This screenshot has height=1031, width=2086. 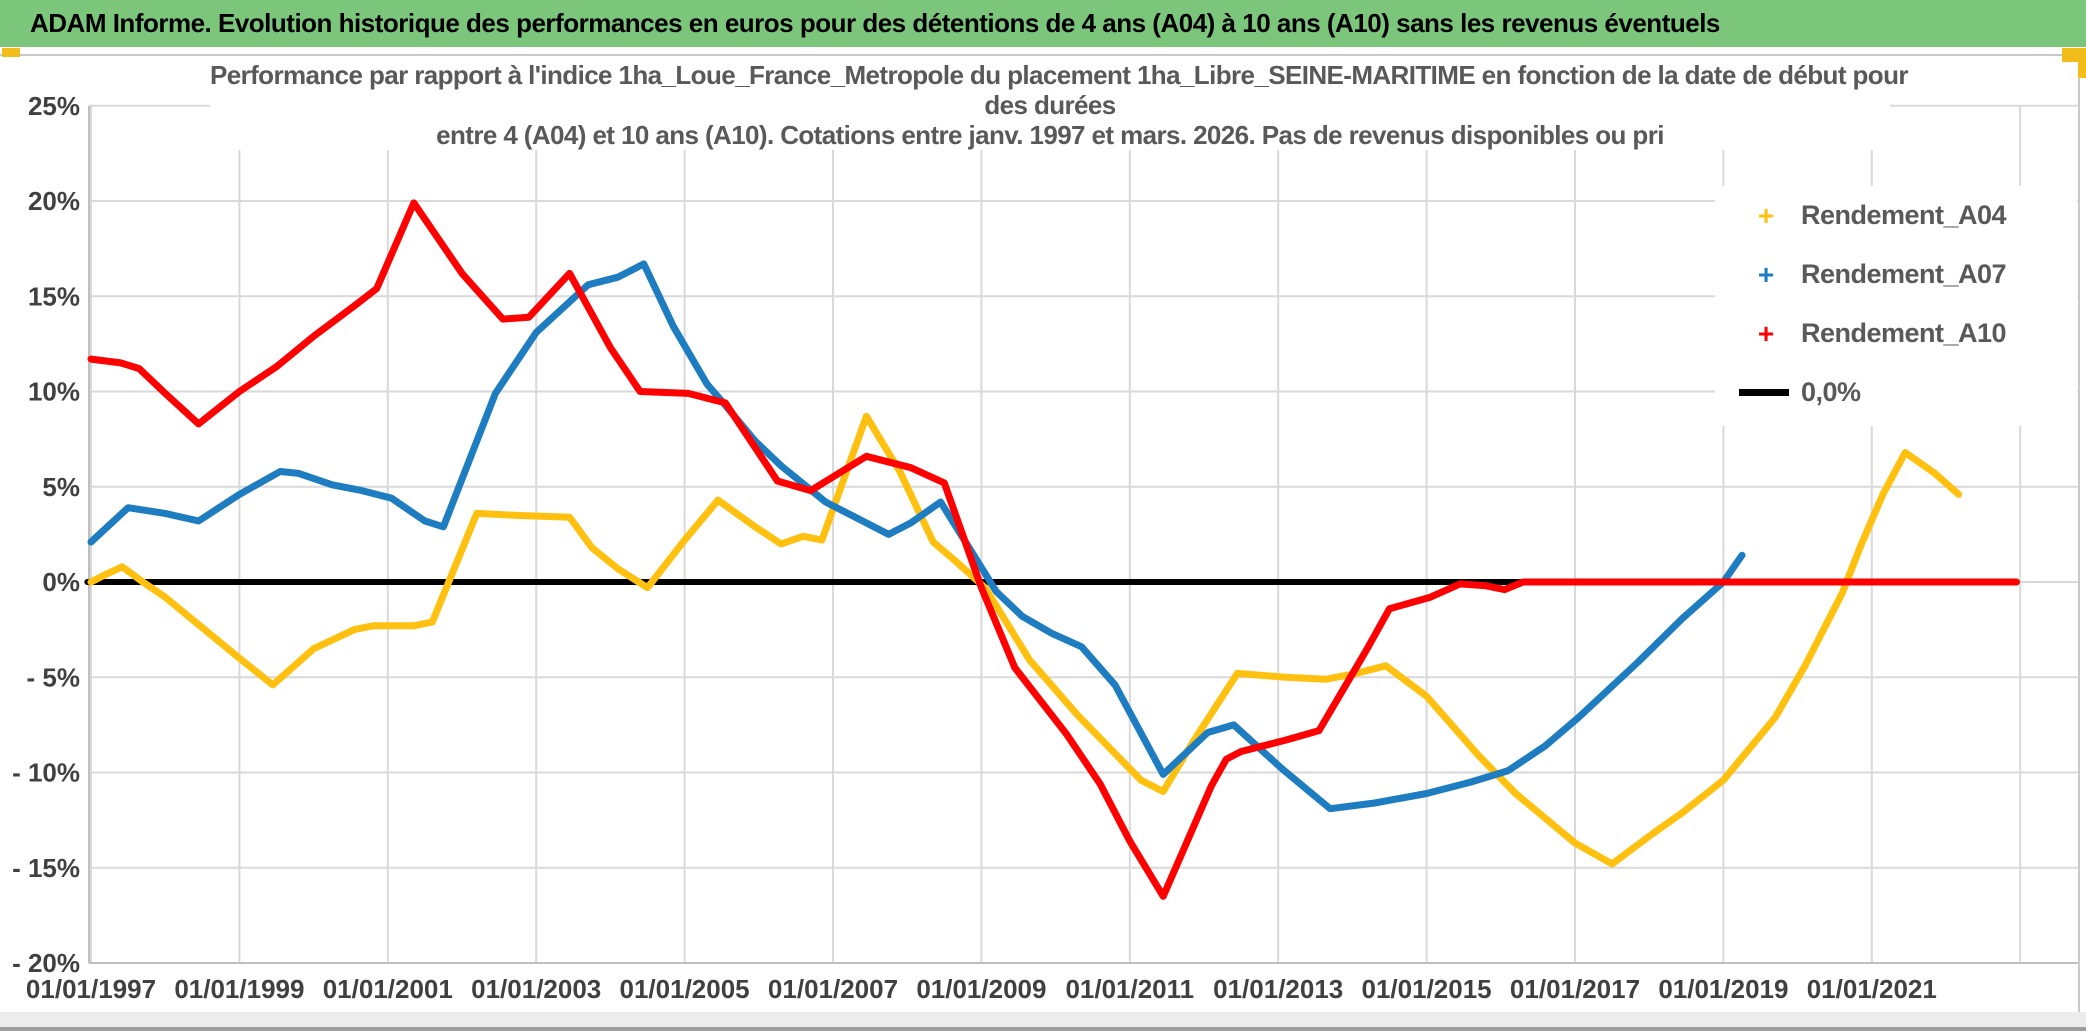 I want to click on x-tick-label: 01/01/2013, so click(x=1278, y=989).